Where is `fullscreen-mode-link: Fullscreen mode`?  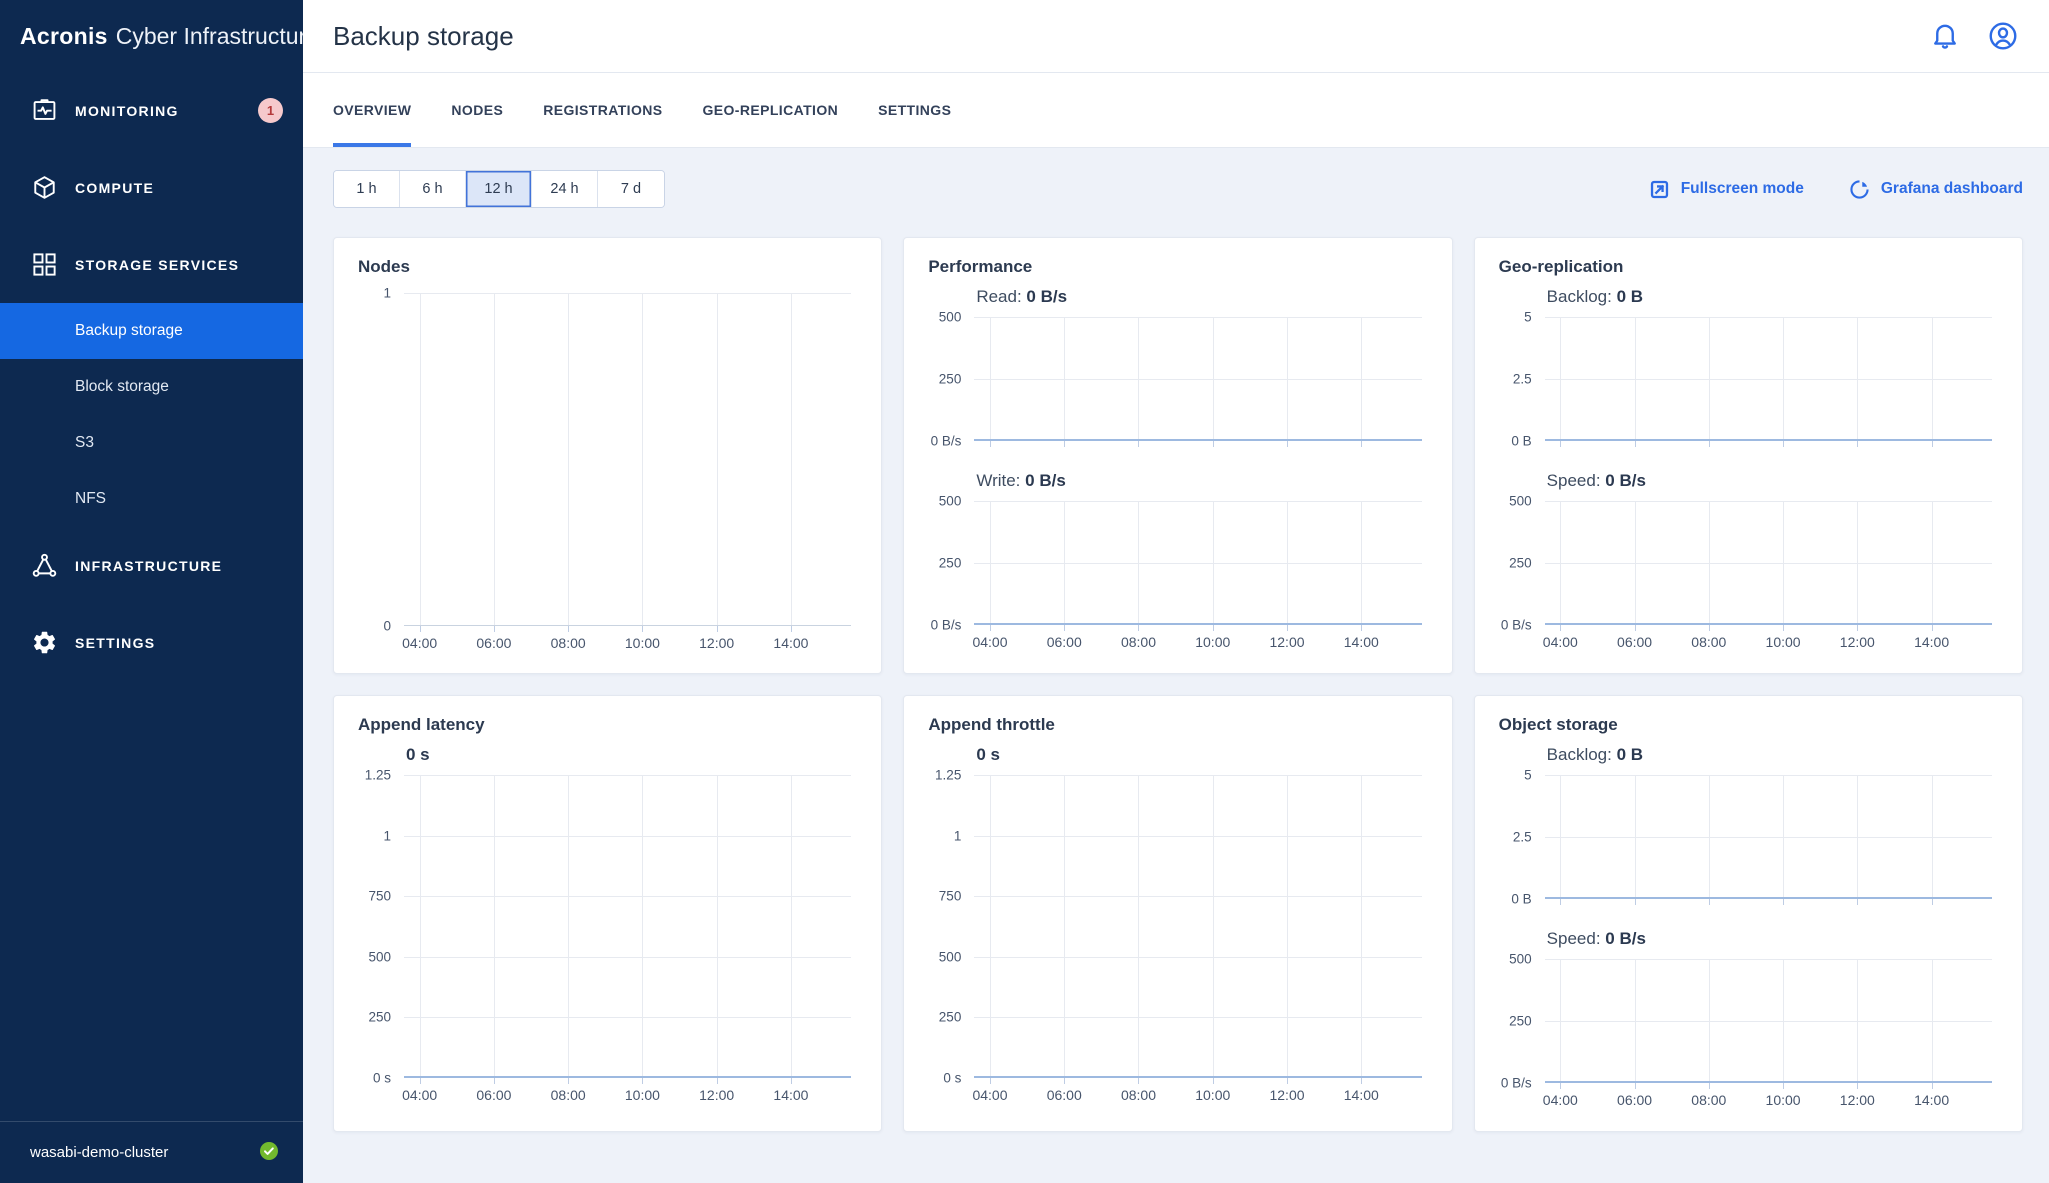
fullscreen-mode-link: Fullscreen mode is located at coordinates (1726, 189).